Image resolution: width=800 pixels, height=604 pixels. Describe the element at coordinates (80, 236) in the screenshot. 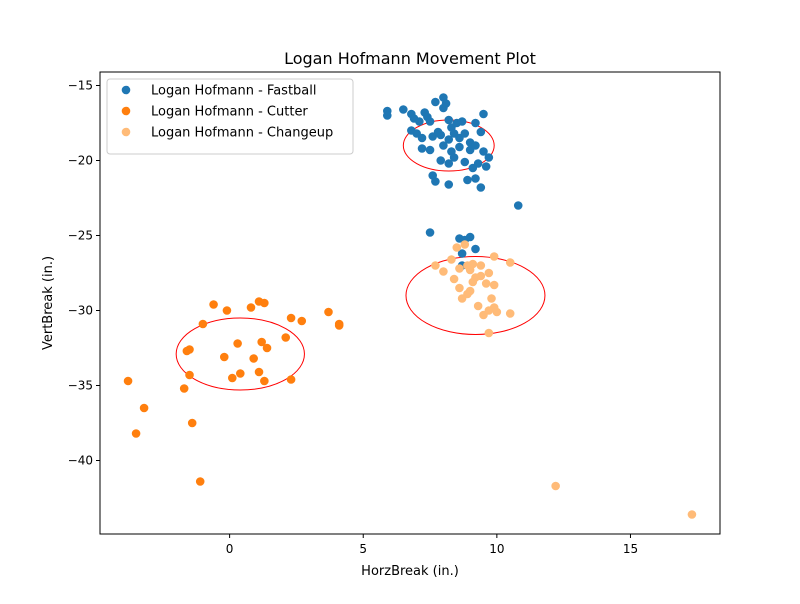

I see `y-tick-label: −25` at that location.